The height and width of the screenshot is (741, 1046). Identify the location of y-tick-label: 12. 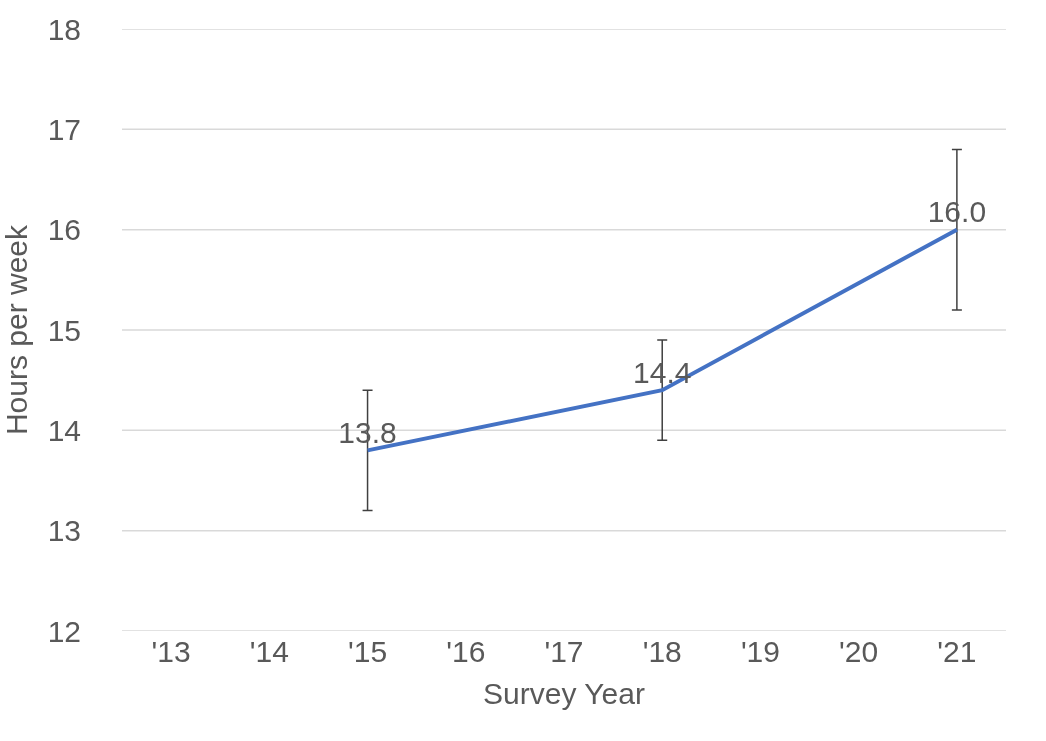
(64, 631).